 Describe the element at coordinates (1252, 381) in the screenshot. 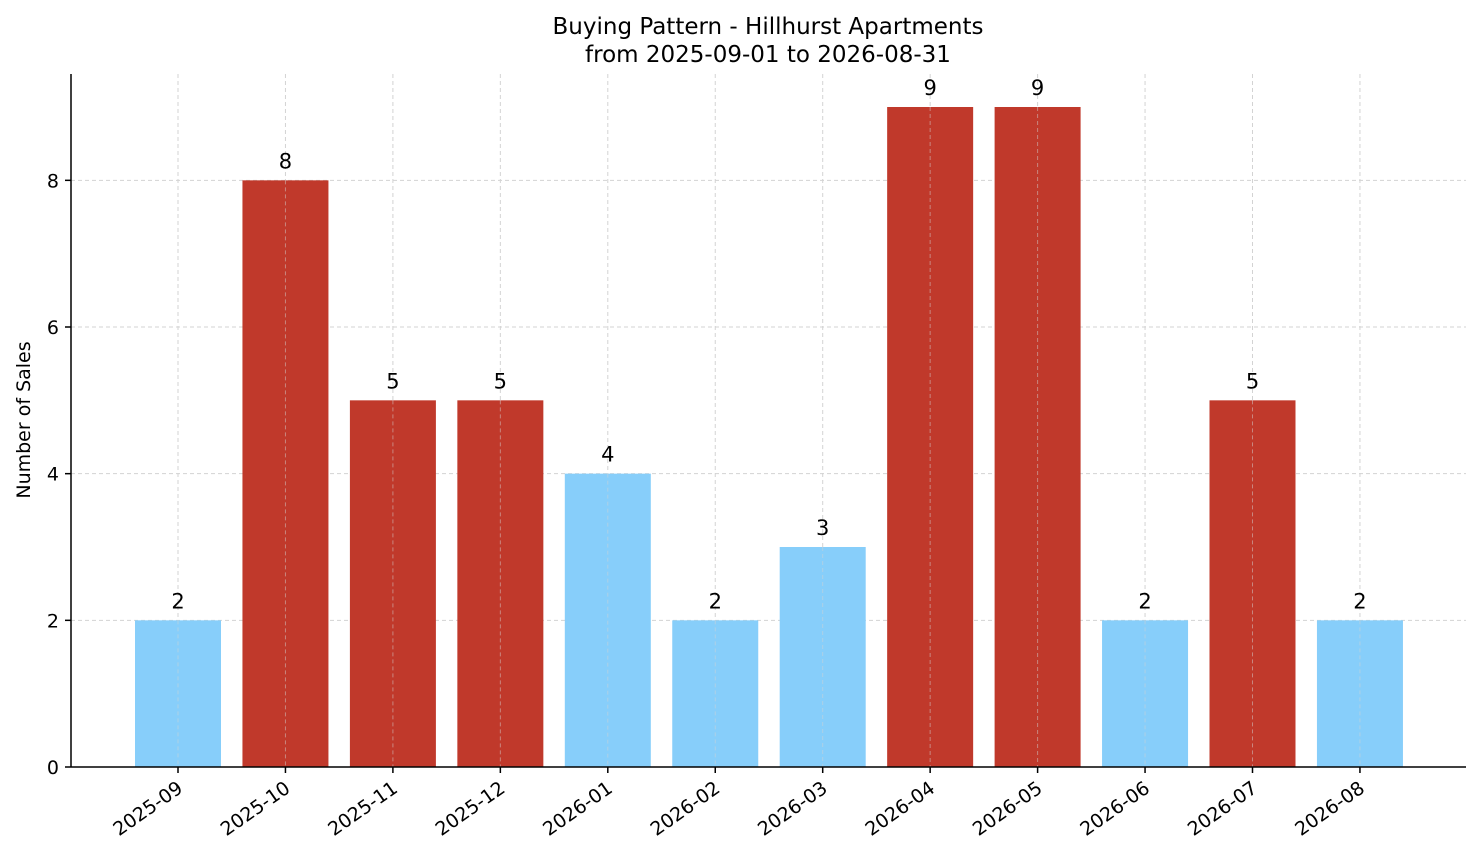

I see `data-label-2026-07: 5` at that location.